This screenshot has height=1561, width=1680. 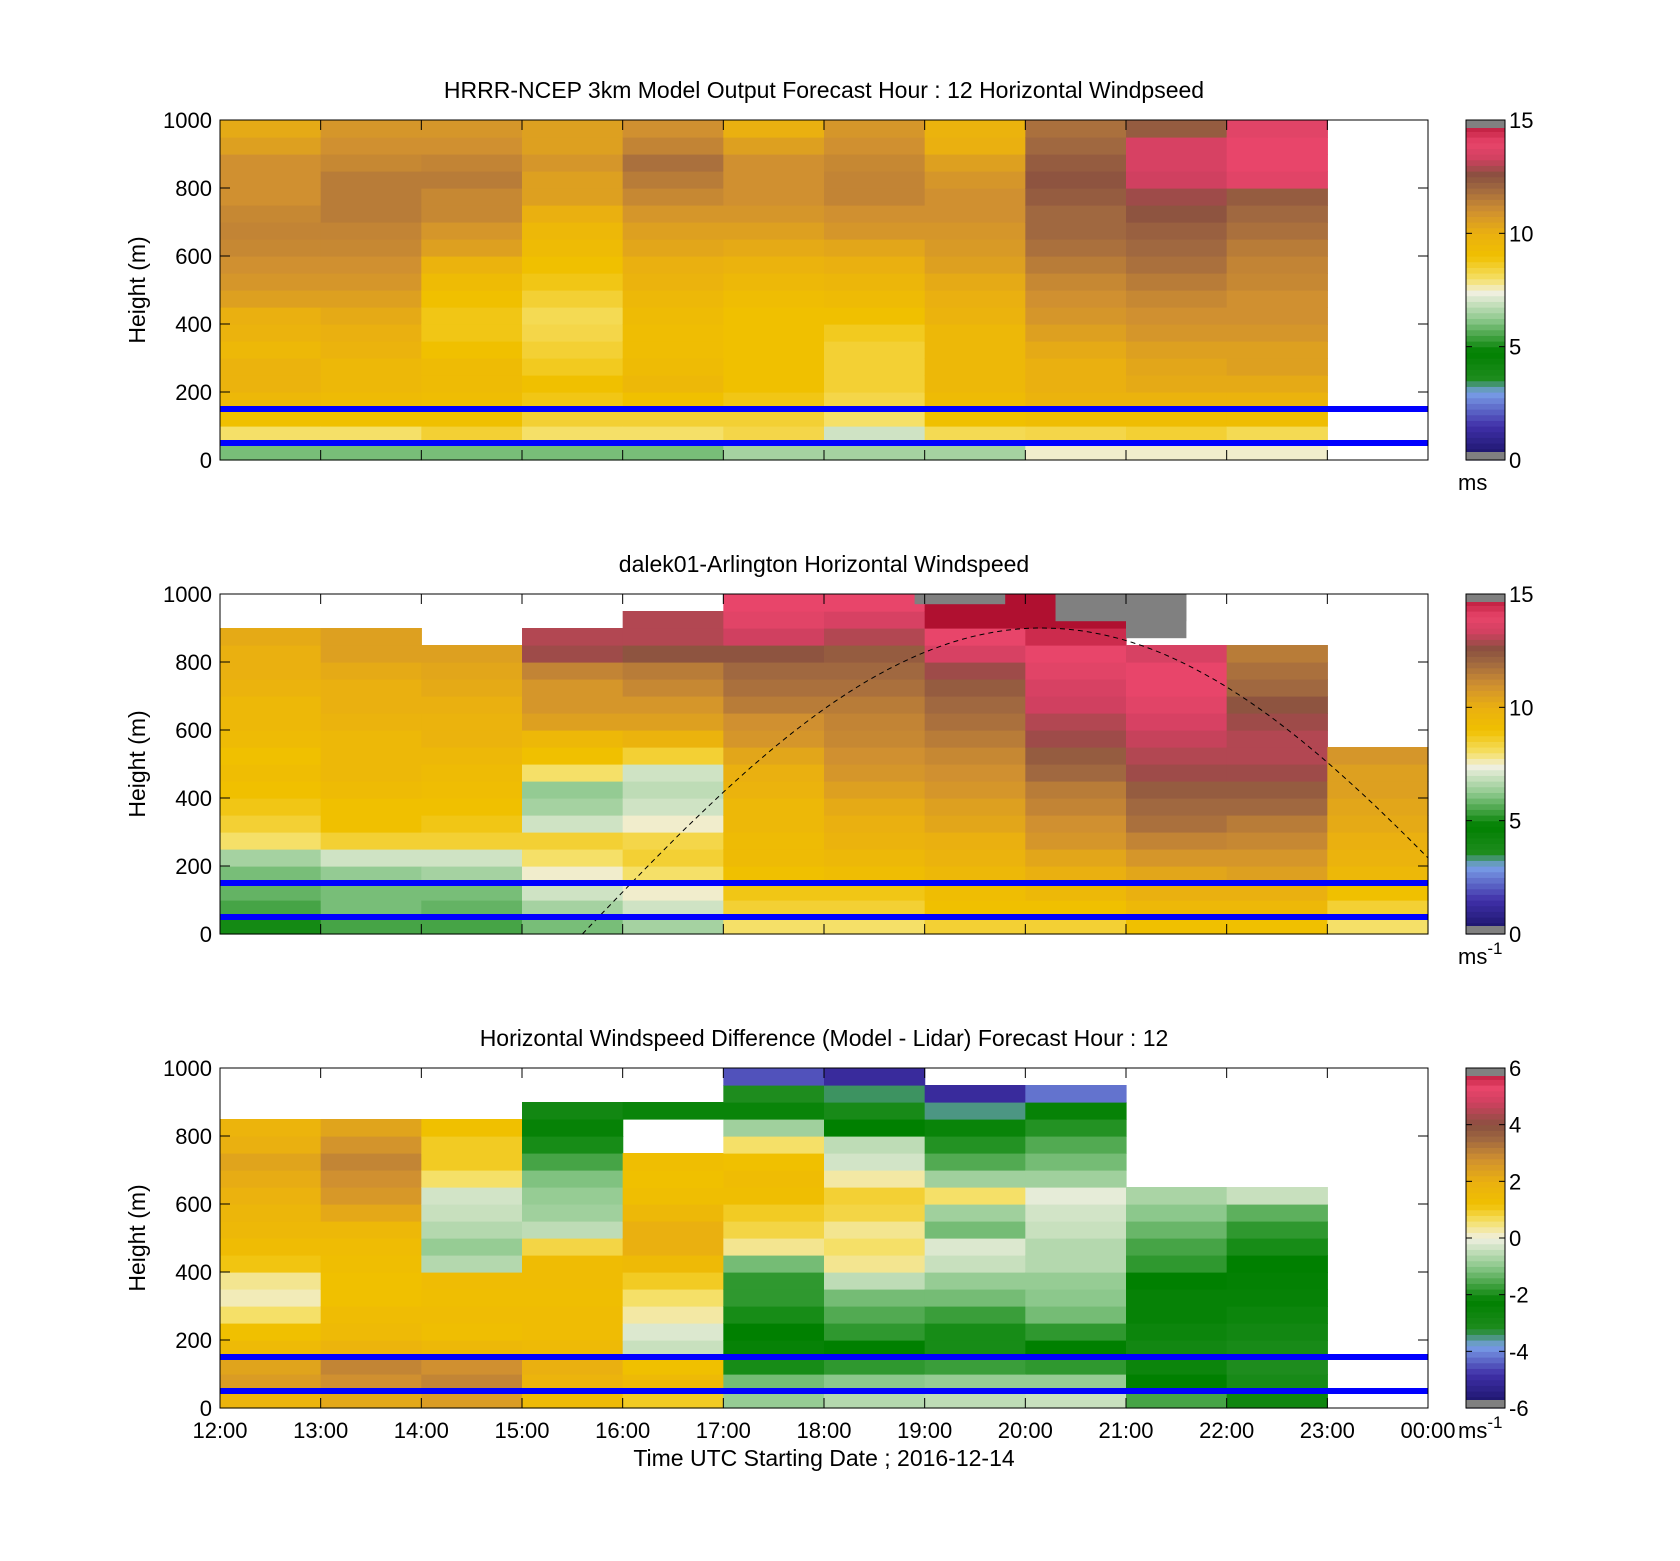 What do you see at coordinates (1485, 930) in the screenshot?
I see `colorbar-cap-bottom` at bounding box center [1485, 930].